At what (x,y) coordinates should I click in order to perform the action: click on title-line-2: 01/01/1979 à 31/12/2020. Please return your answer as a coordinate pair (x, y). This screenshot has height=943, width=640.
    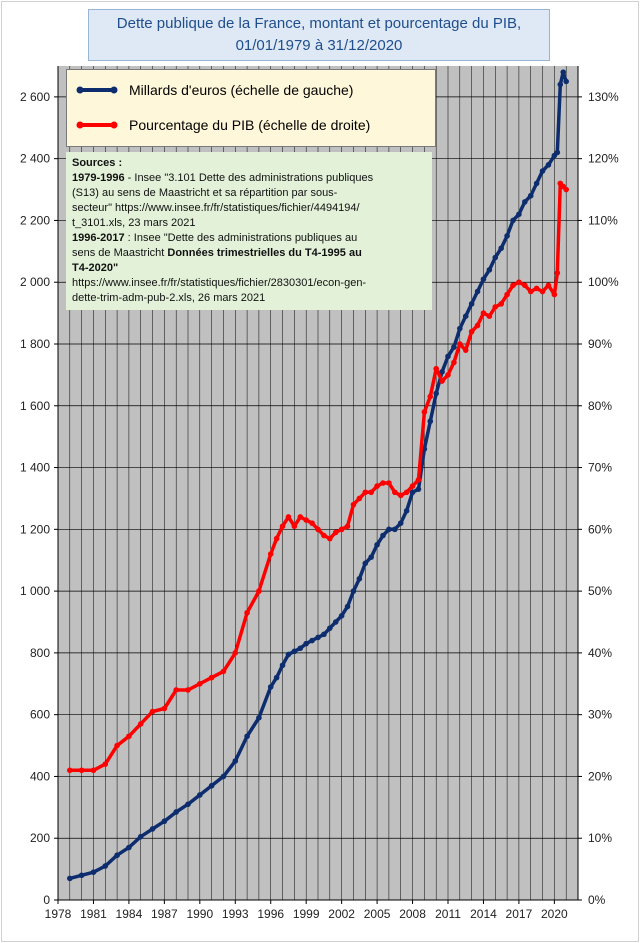
    Looking at the image, I should click on (319, 45).